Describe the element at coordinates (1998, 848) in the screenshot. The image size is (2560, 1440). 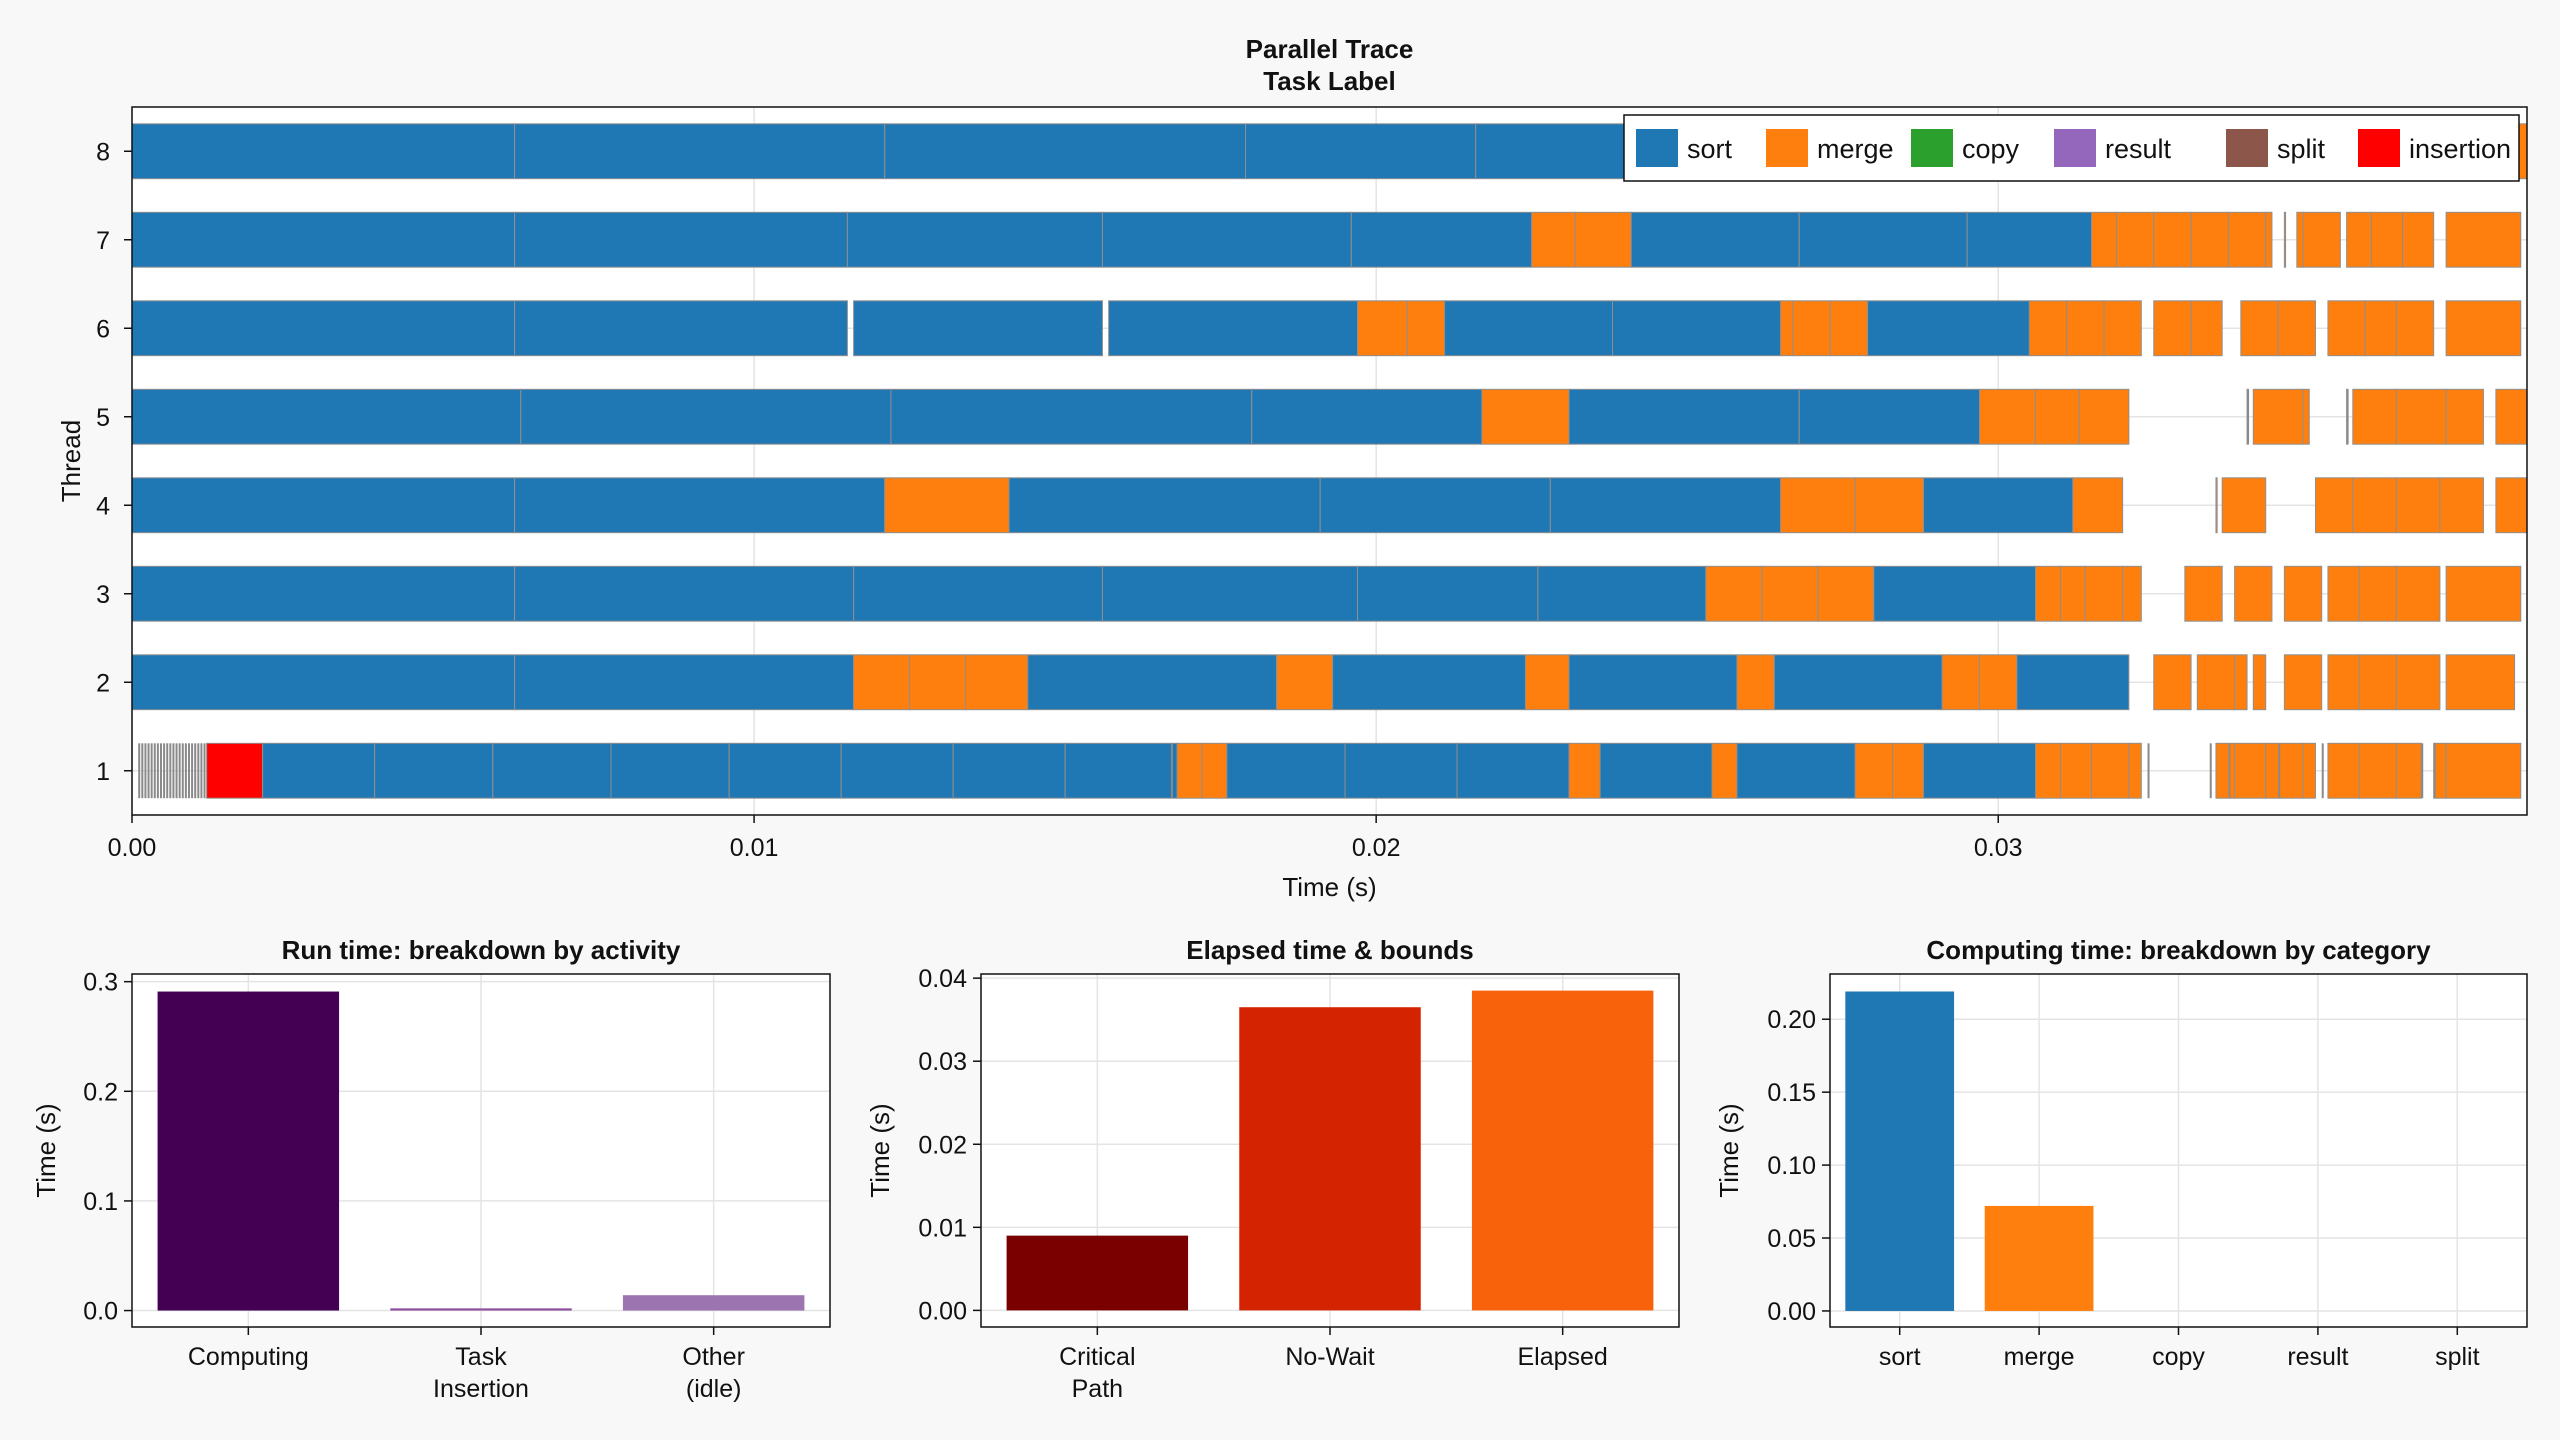
I see `x-tick-label: 0.03` at that location.